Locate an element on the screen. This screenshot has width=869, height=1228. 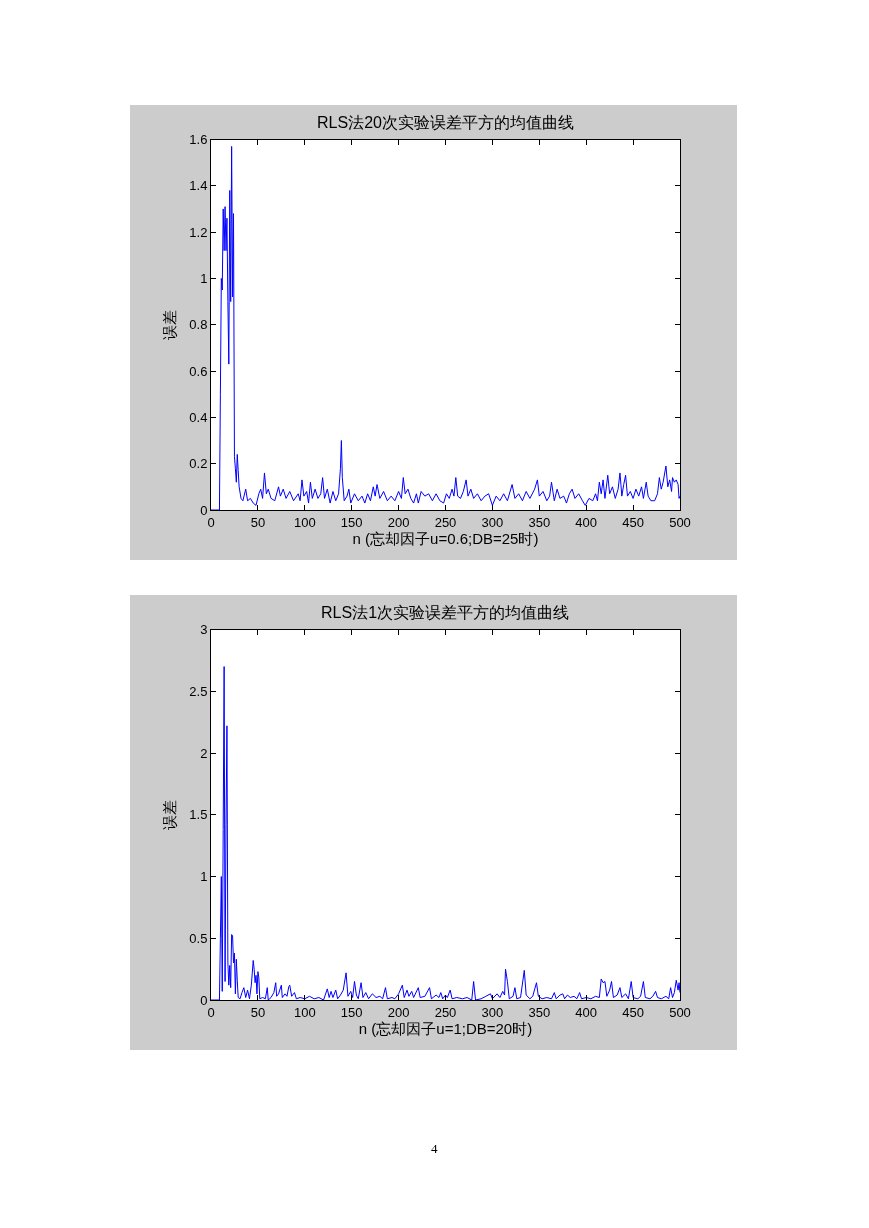
y-tick-label: 0.6 is located at coordinates (198, 371).